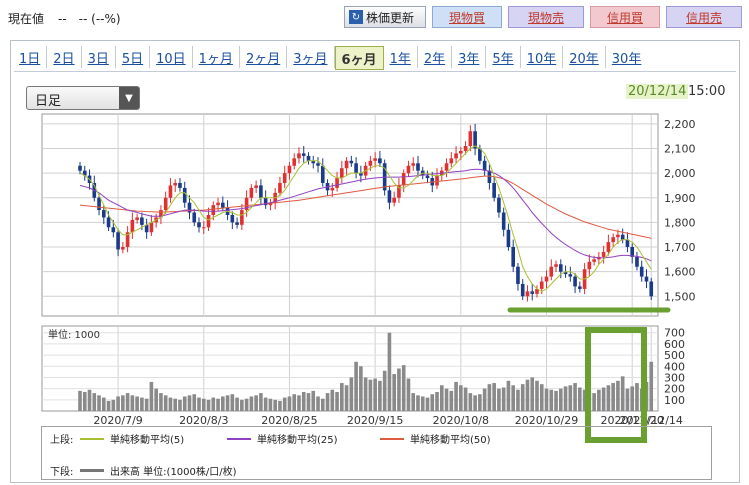 Image resolution: width=749 pixels, height=485 pixels. What do you see at coordinates (467, 17) in the screenshot?
I see `cash-buy-button: 現物買` at bounding box center [467, 17].